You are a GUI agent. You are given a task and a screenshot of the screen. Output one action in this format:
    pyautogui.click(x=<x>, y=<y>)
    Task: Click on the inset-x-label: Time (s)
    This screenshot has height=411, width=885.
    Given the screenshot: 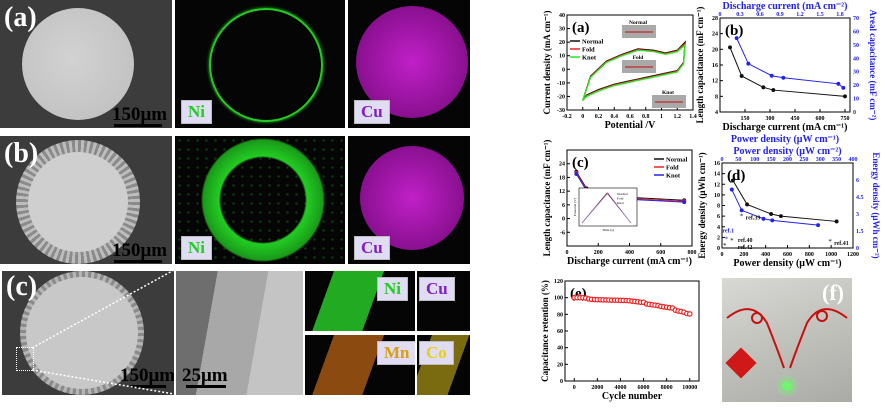 What is the action you would take?
    pyautogui.click(x=608, y=230)
    